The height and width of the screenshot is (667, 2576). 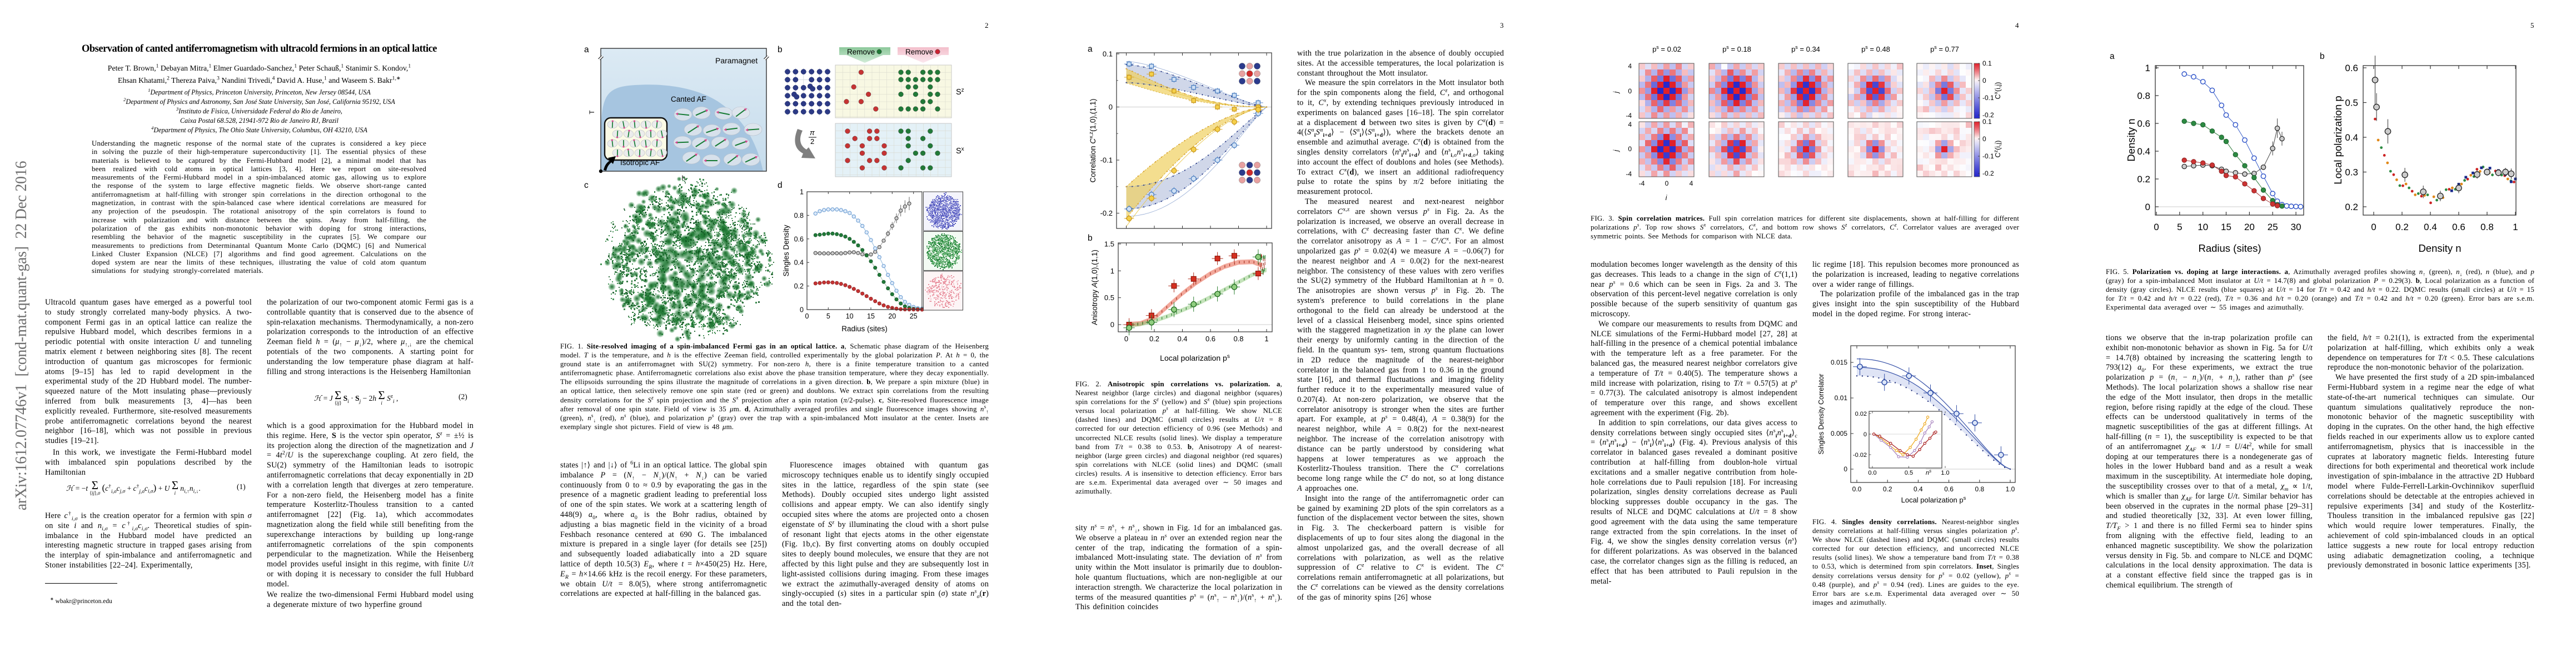 What do you see at coordinates (1093, 141) in the screenshot?
I see `svg-text: Correlation Cx,z(1,0),(1,1)` at bounding box center [1093, 141].